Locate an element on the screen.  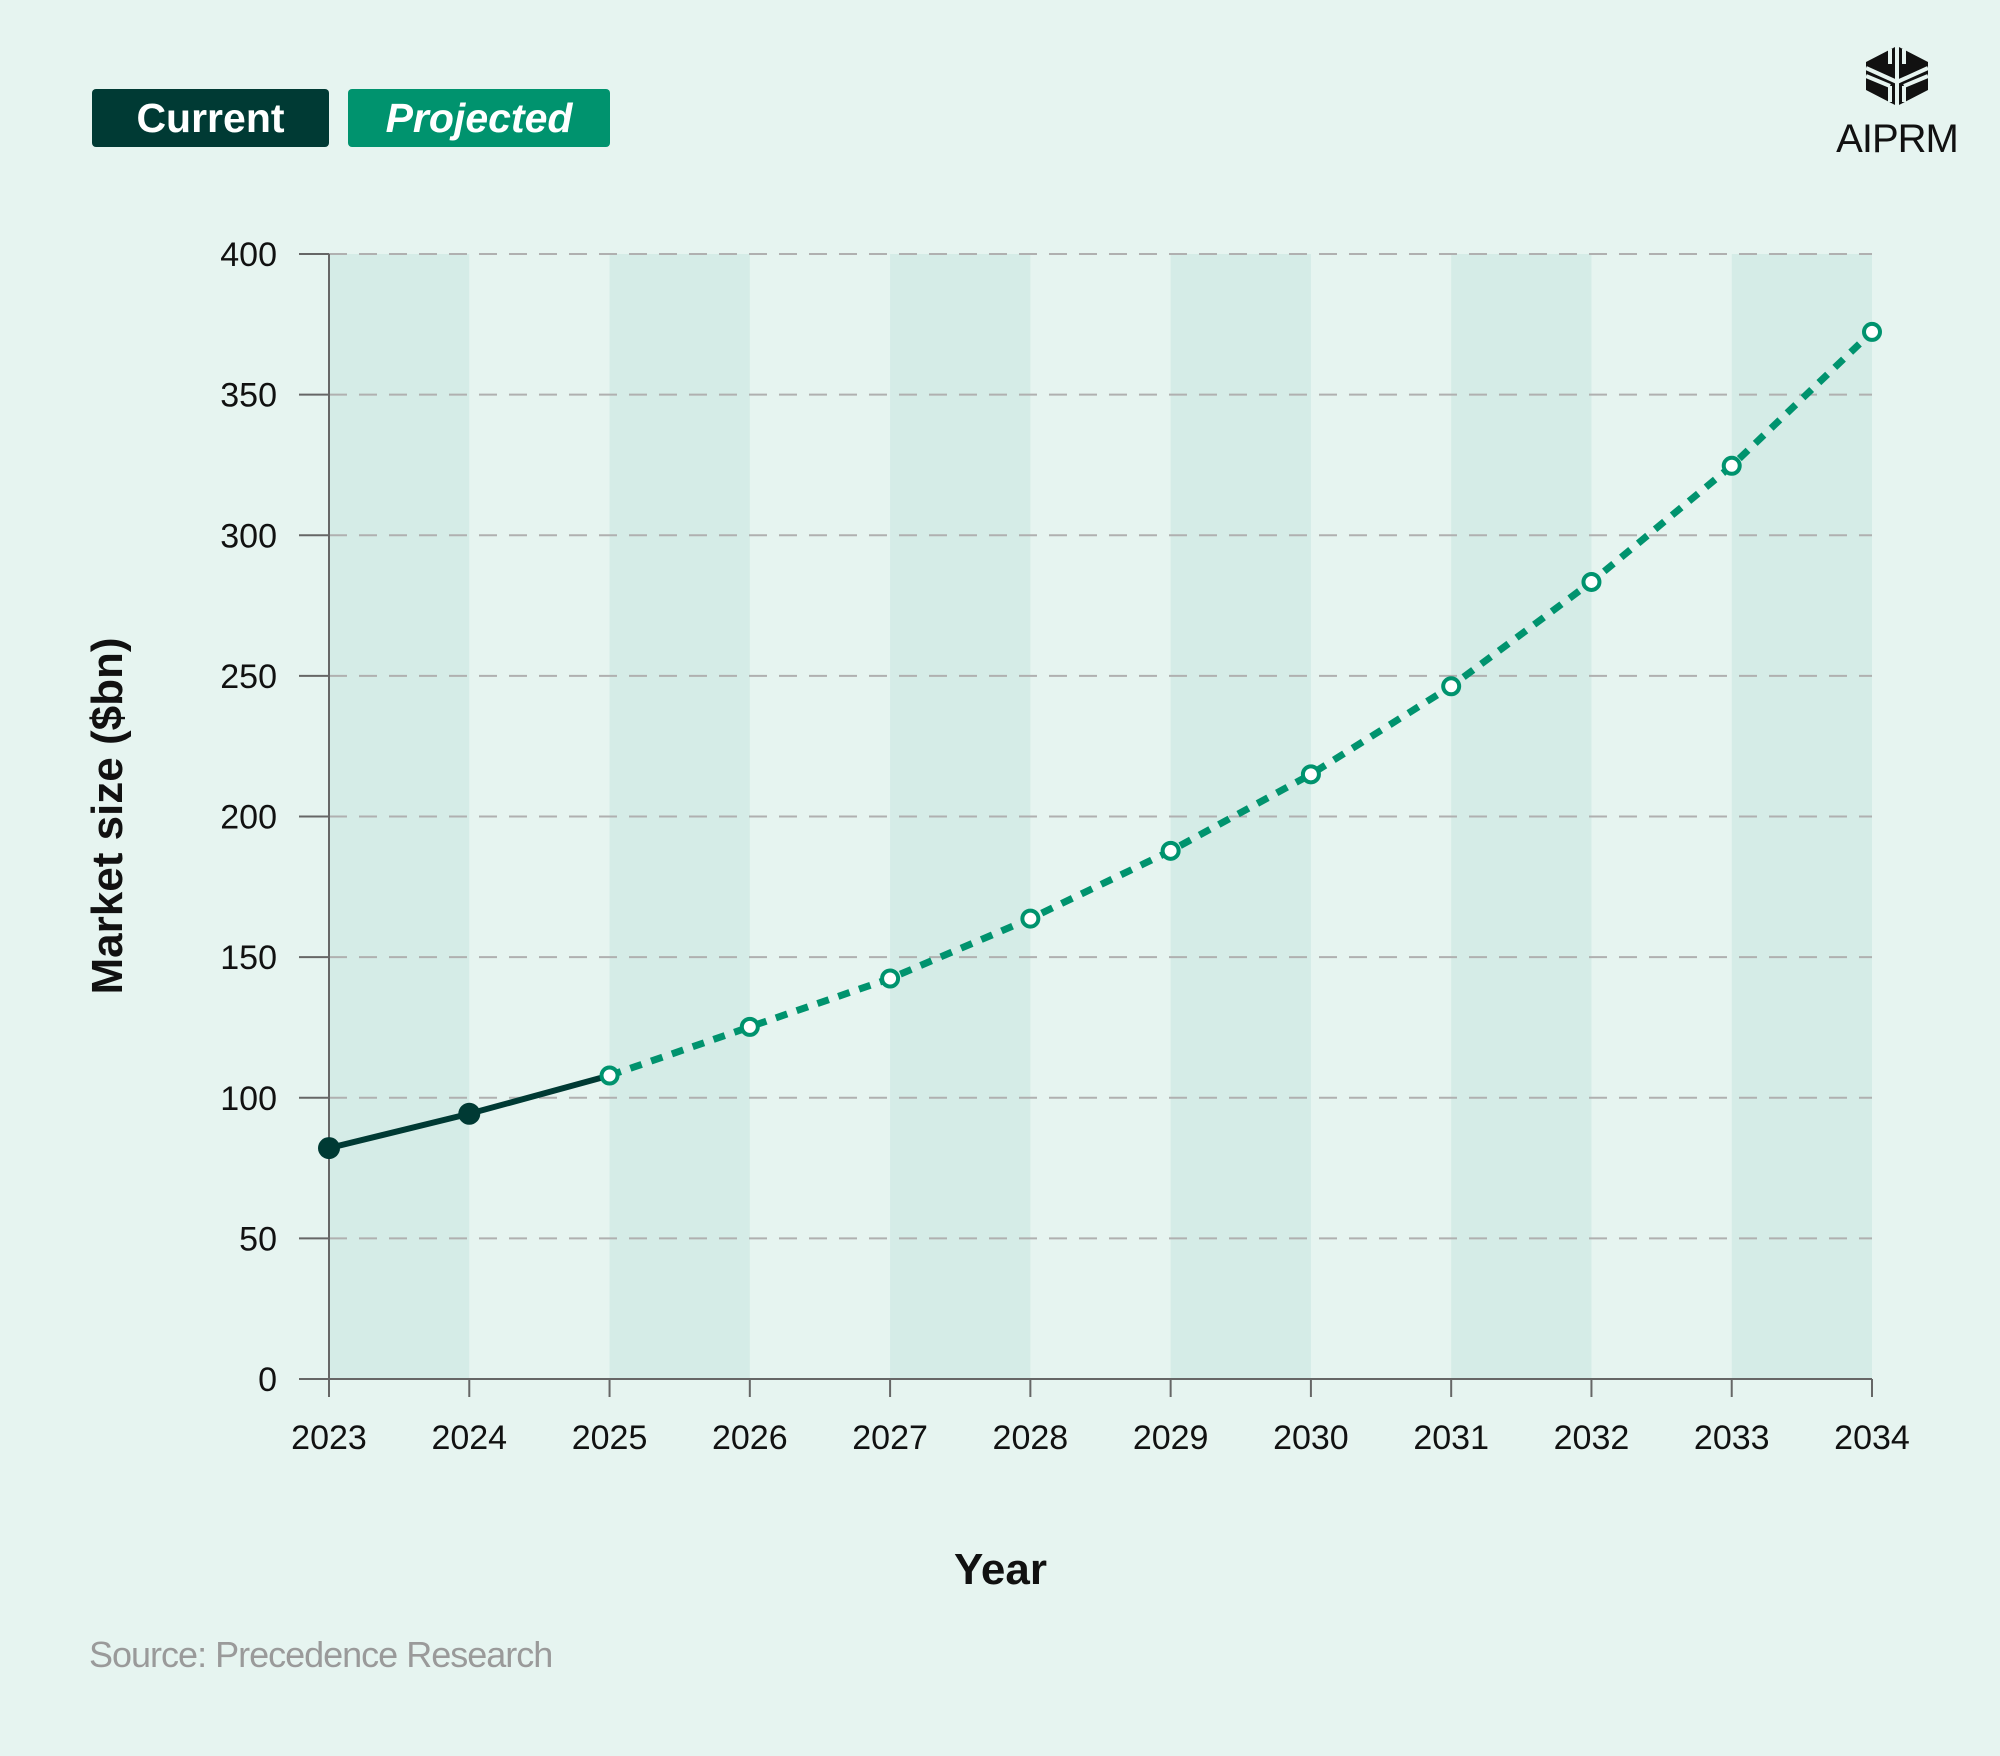
data-point-current-2023 is located at coordinates (329, 1148).